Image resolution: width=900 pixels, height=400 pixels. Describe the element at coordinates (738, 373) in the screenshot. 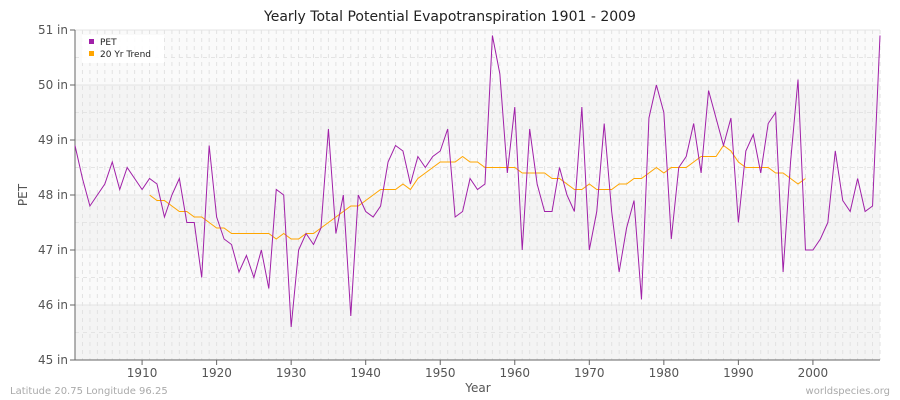

I see `x-tick-label: 1990` at that location.